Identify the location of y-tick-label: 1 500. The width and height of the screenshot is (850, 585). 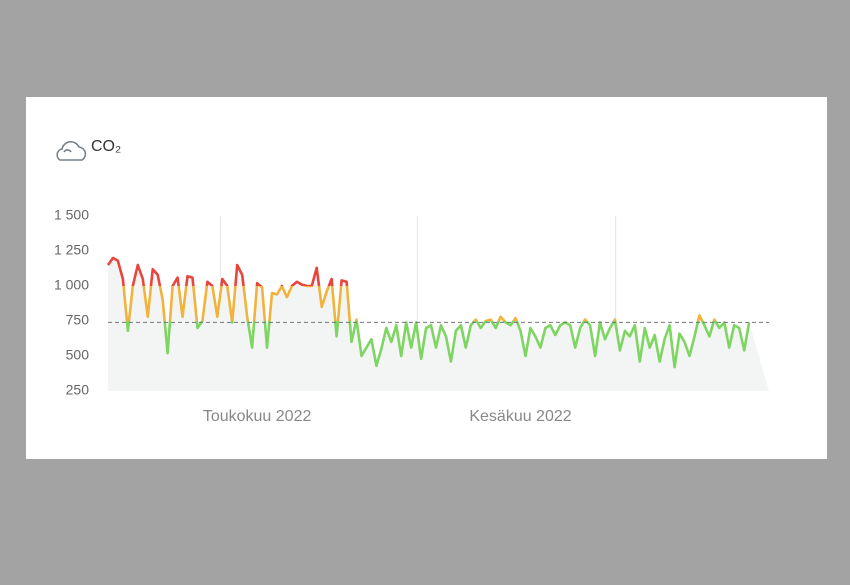
(71, 215).